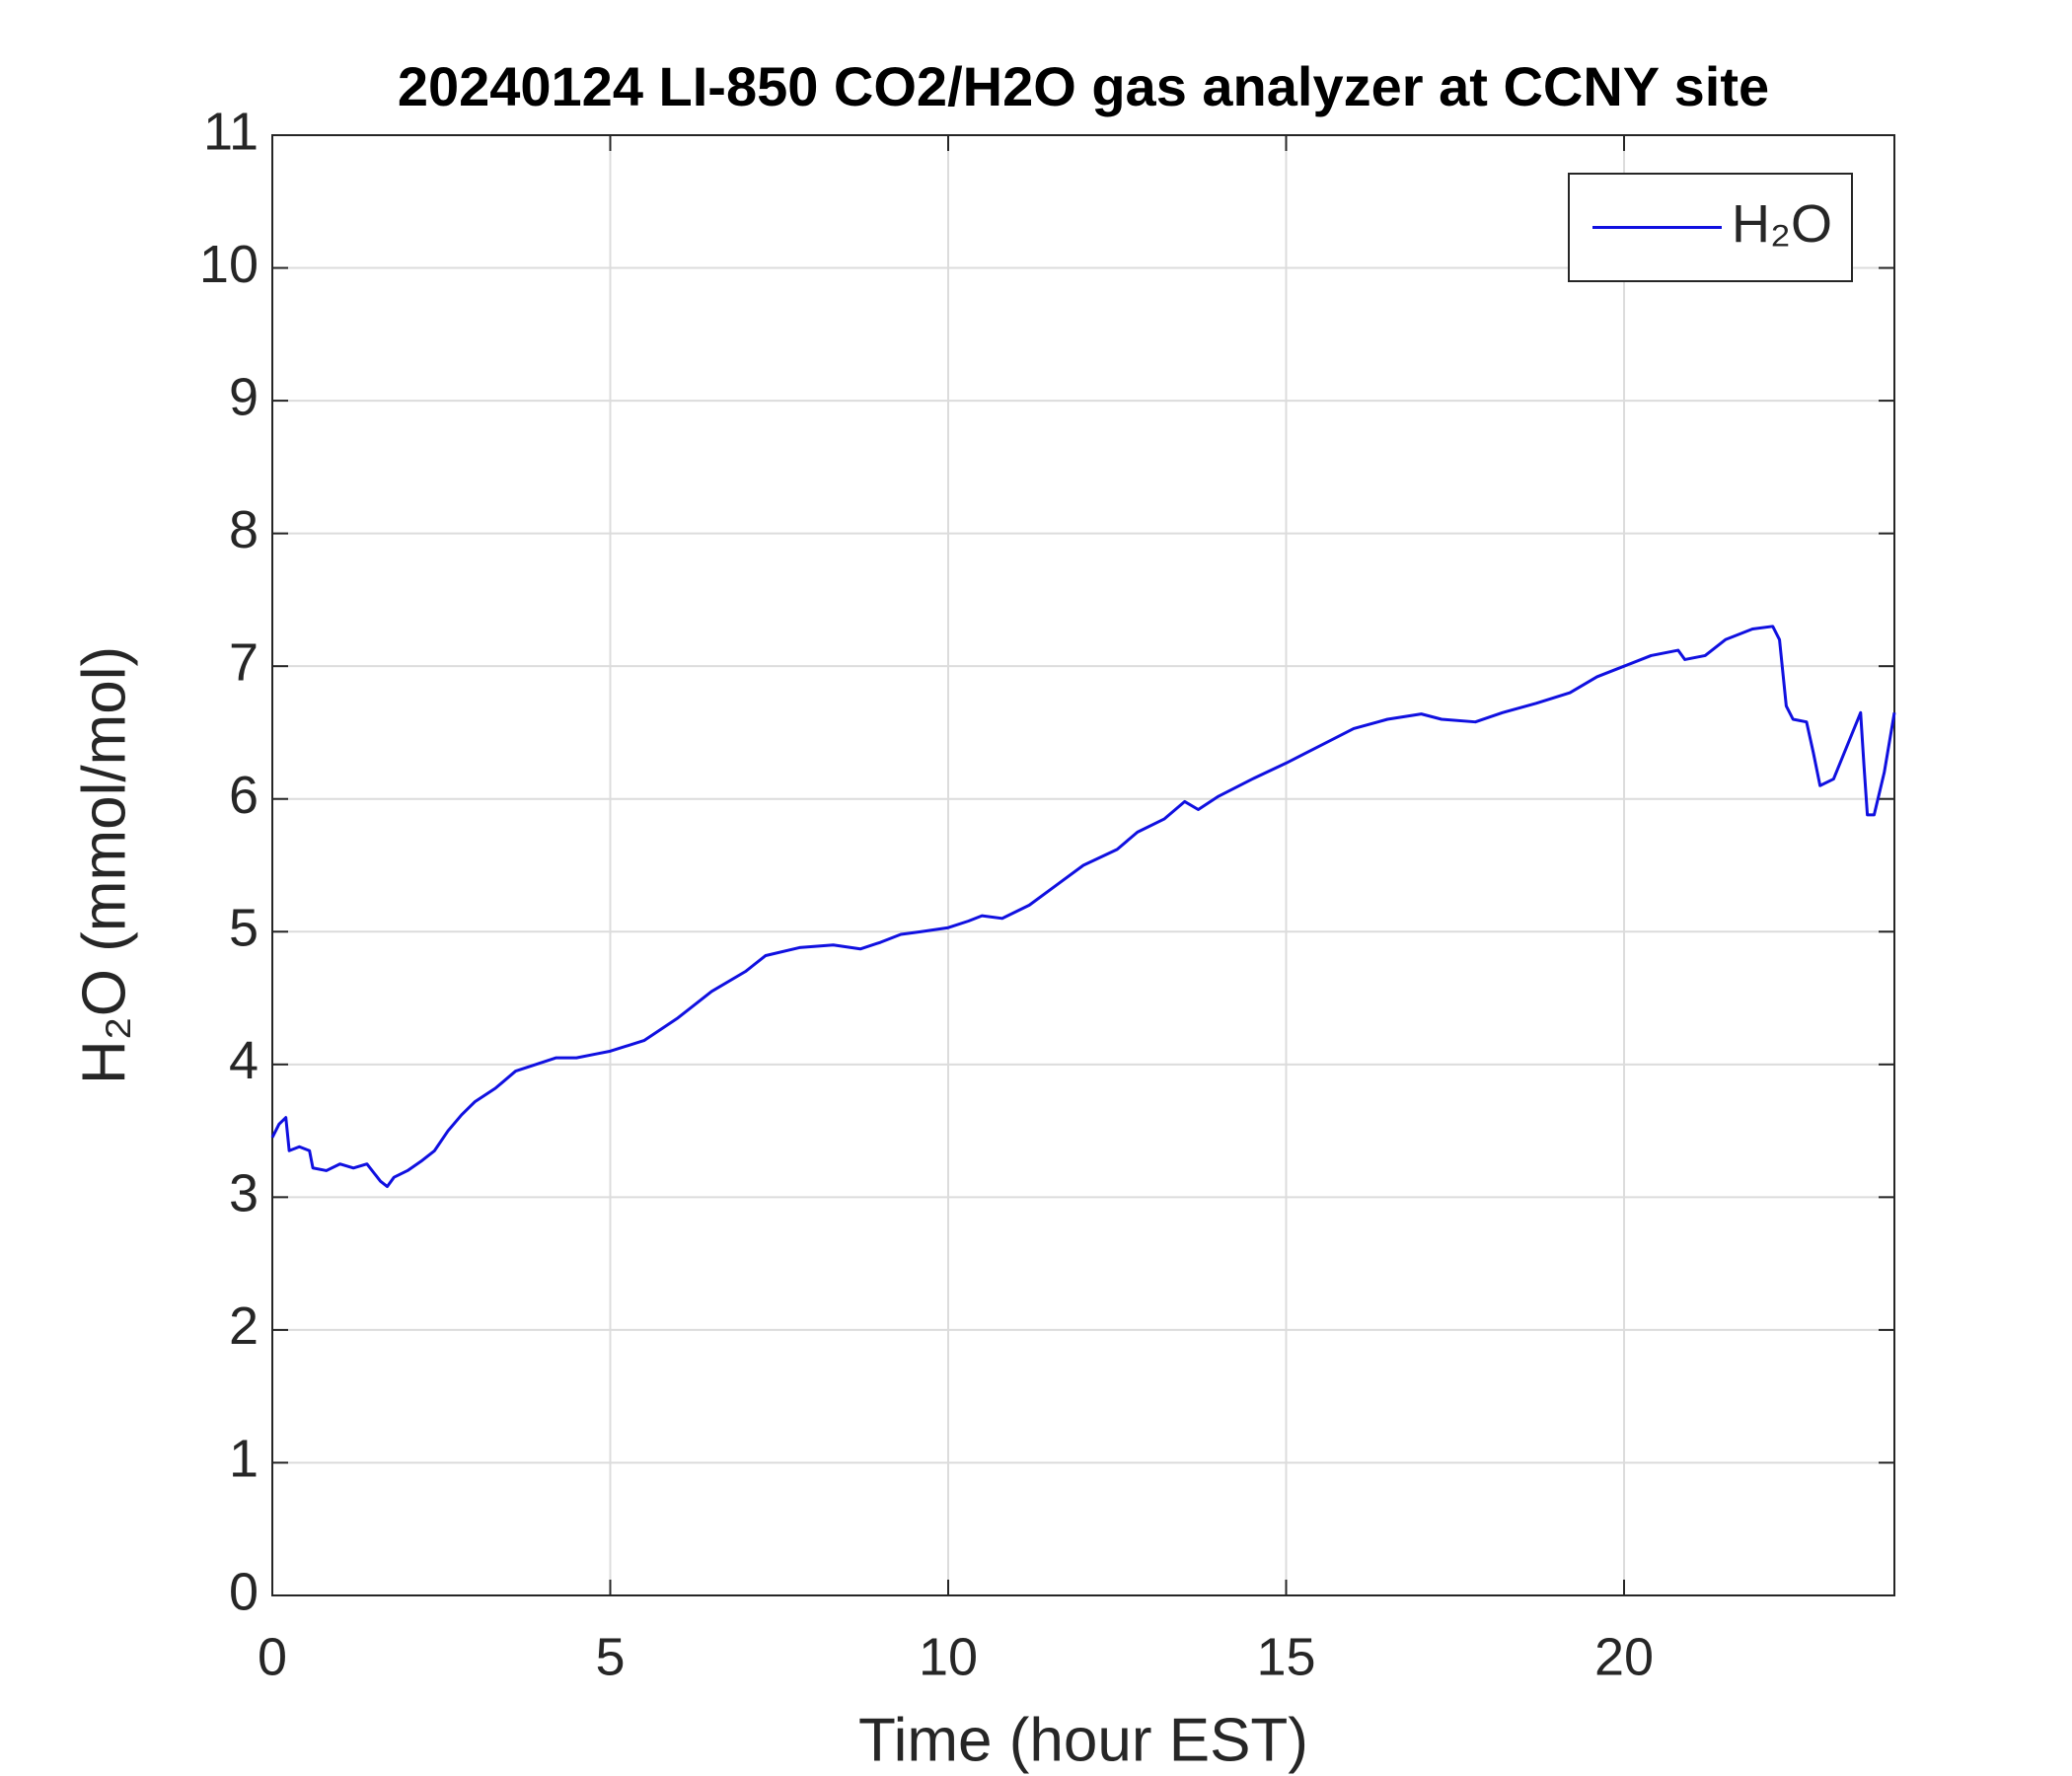  I want to click on y-tick-label: 10, so click(229, 264).